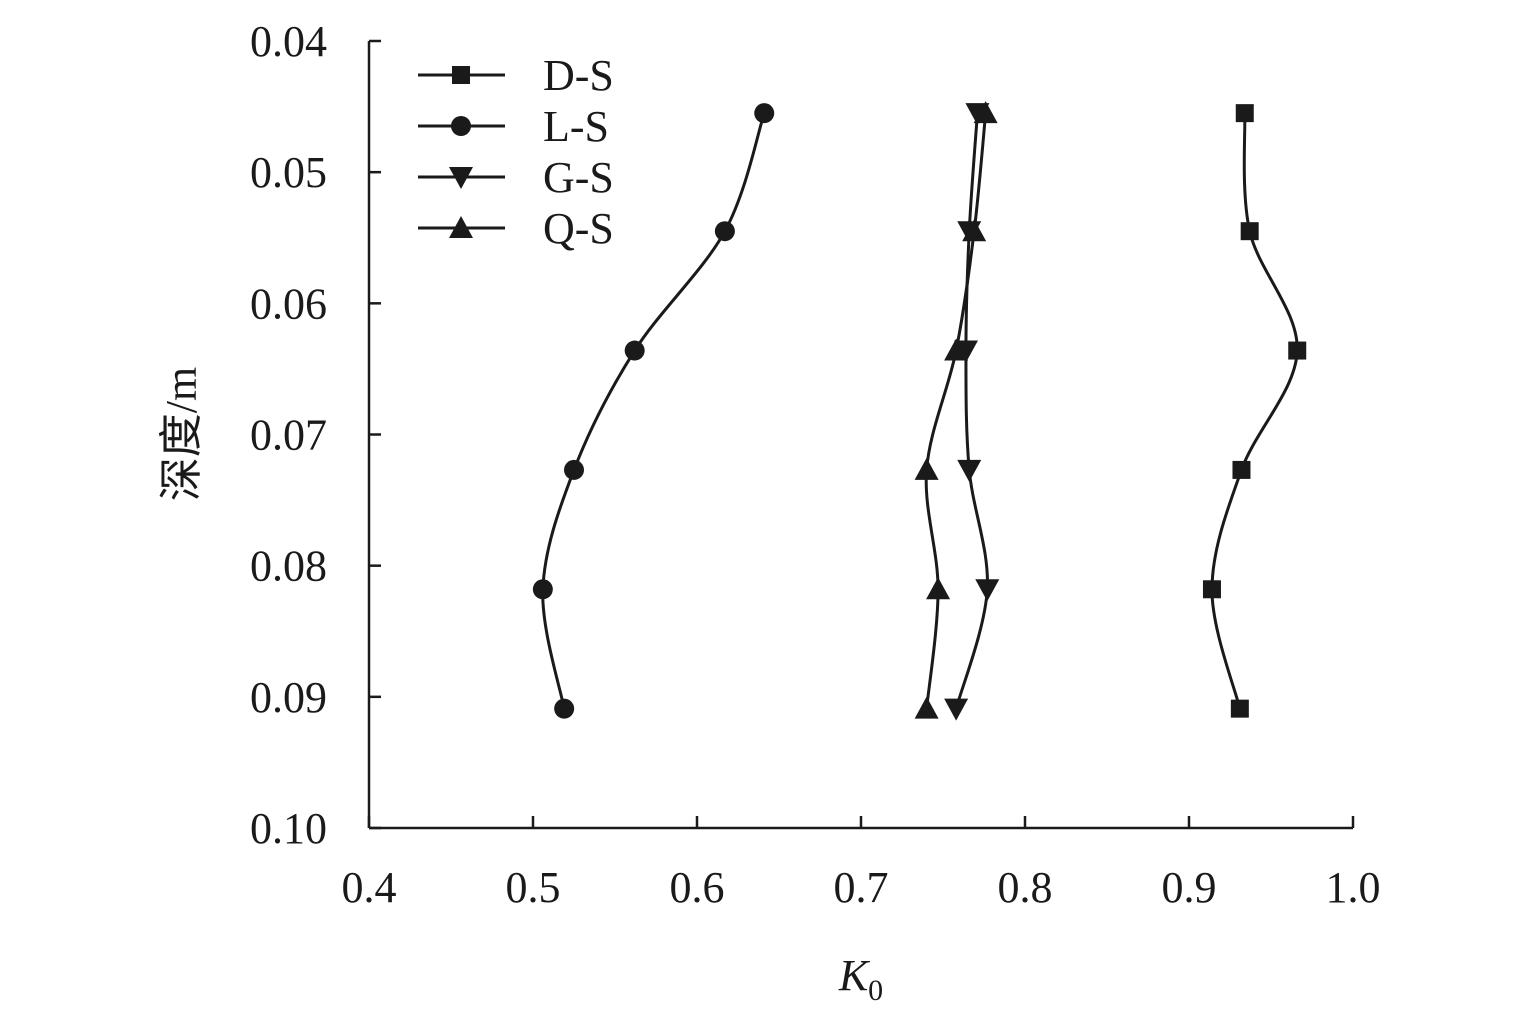 Image resolution: width=1535 pixels, height=1024 pixels. I want to click on x-tick-label: 0.7, so click(861, 887).